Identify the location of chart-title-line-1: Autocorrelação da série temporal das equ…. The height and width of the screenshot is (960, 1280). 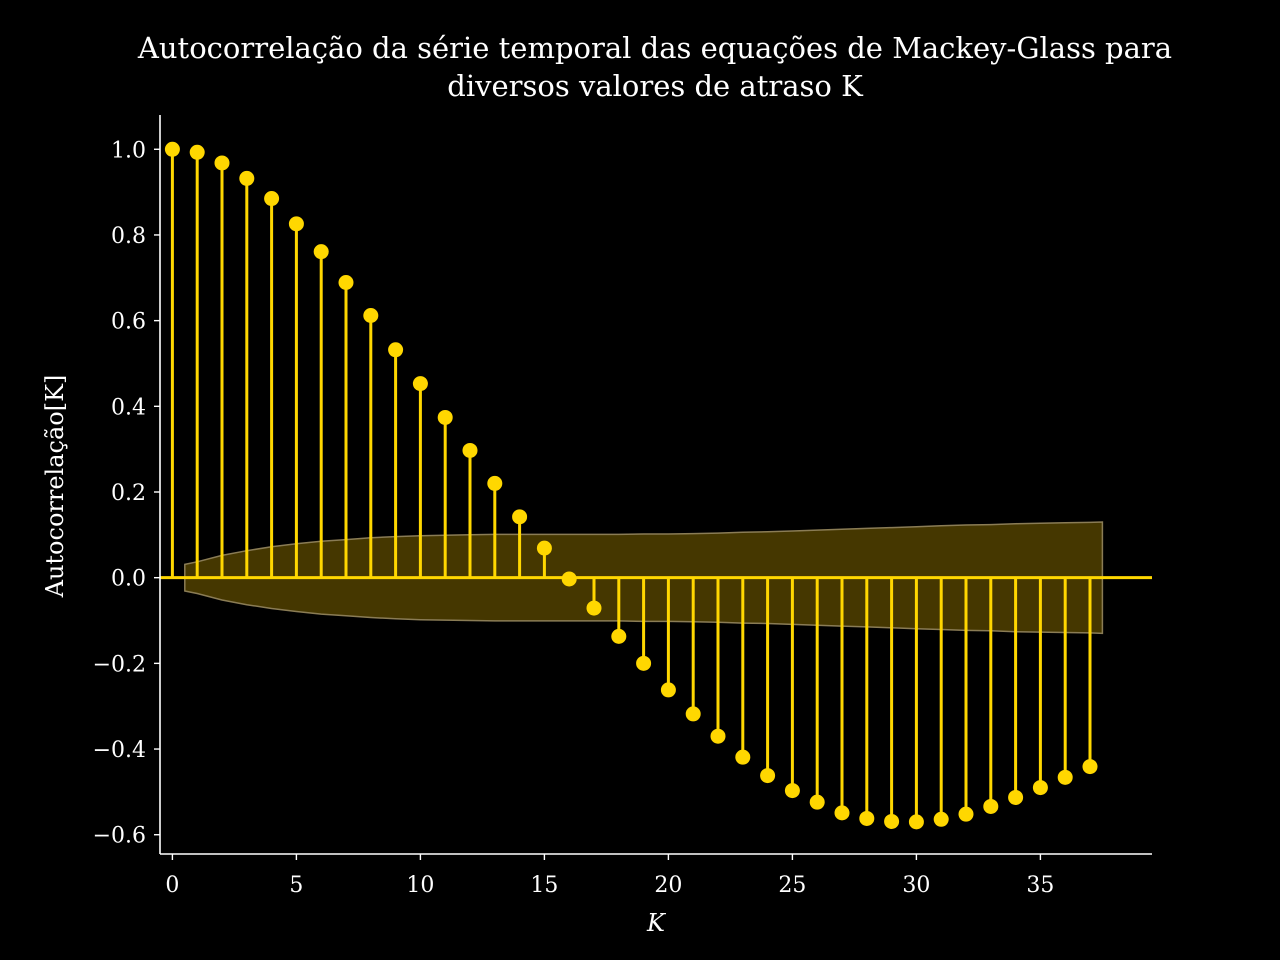
(655, 48).